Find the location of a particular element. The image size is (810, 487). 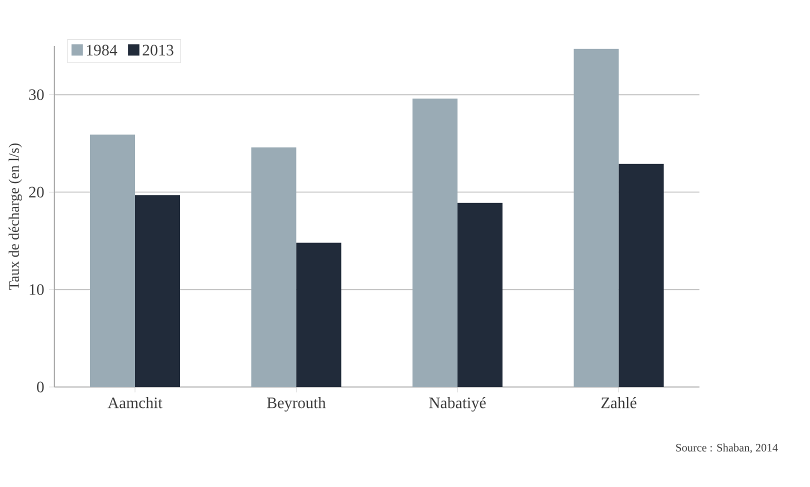

y-tick-label: 30 is located at coordinates (36, 94).